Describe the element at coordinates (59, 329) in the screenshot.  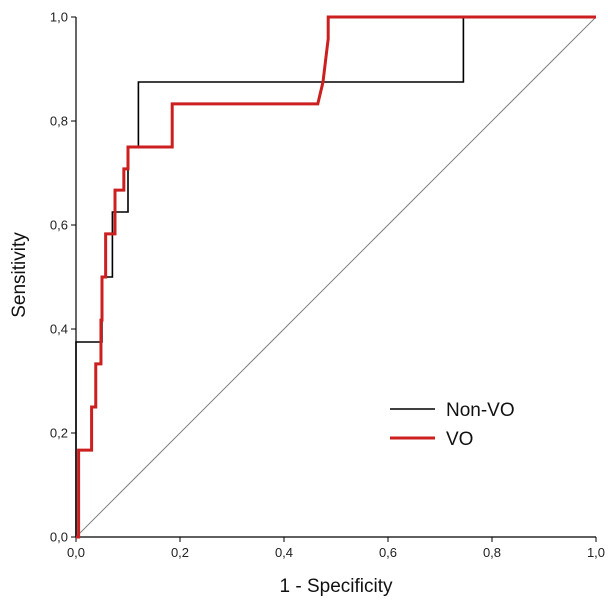
I see `y-tick-label: 0,4` at that location.